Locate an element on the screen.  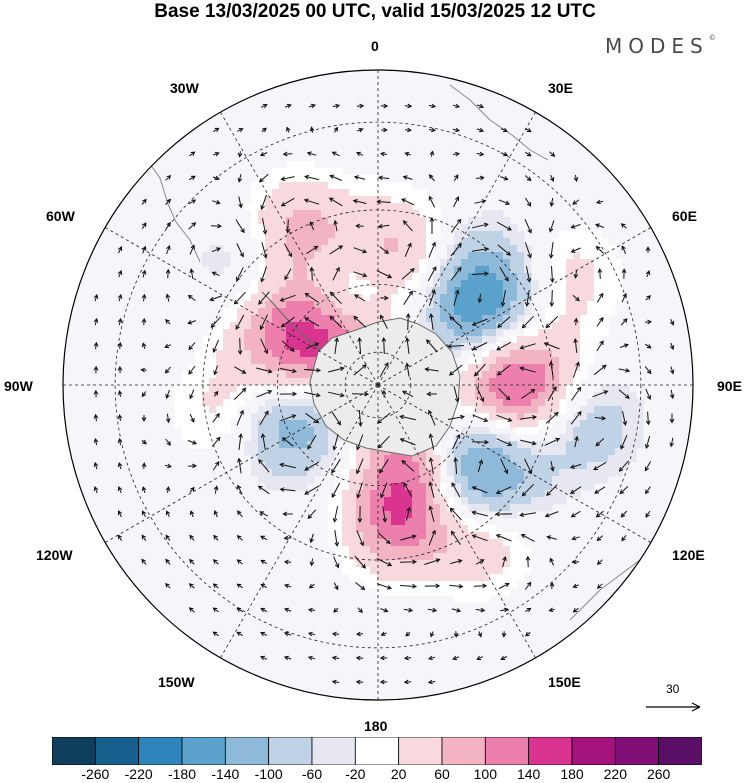
meridian-line is located at coordinates (514, 463).